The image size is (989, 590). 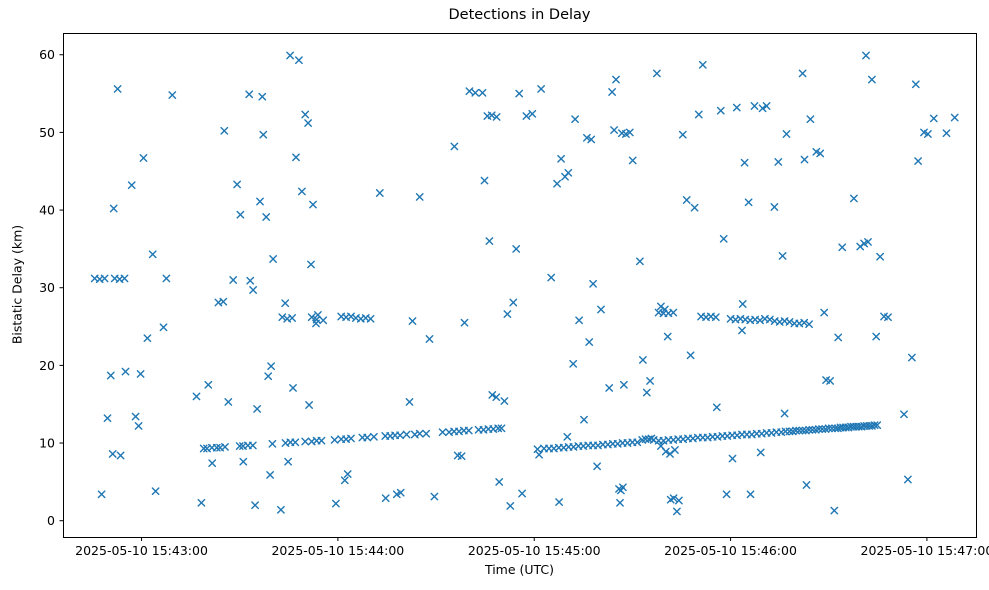 What do you see at coordinates (337, 550) in the screenshot?
I see `x-tick-label: 2025-05-10 15:44:00` at bounding box center [337, 550].